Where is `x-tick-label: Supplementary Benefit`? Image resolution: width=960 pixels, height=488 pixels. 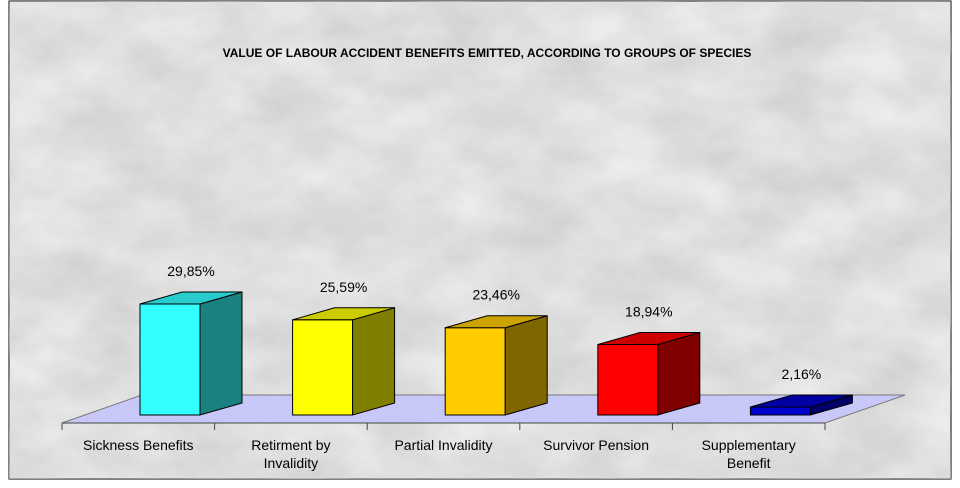
x-tick-label: Supplementary Benefit is located at coordinates (748, 454).